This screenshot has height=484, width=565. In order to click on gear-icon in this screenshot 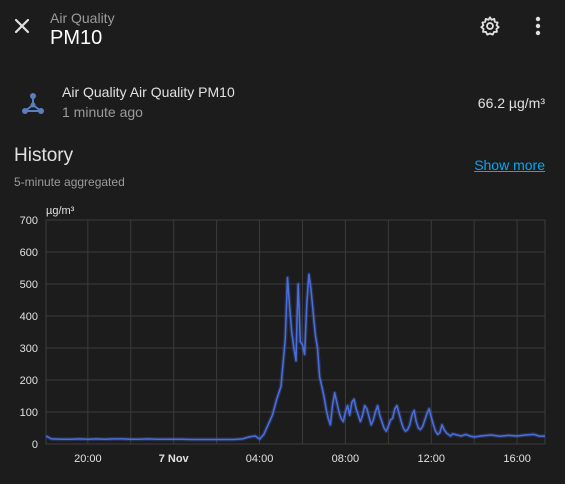, I will do `click(490, 26)`.